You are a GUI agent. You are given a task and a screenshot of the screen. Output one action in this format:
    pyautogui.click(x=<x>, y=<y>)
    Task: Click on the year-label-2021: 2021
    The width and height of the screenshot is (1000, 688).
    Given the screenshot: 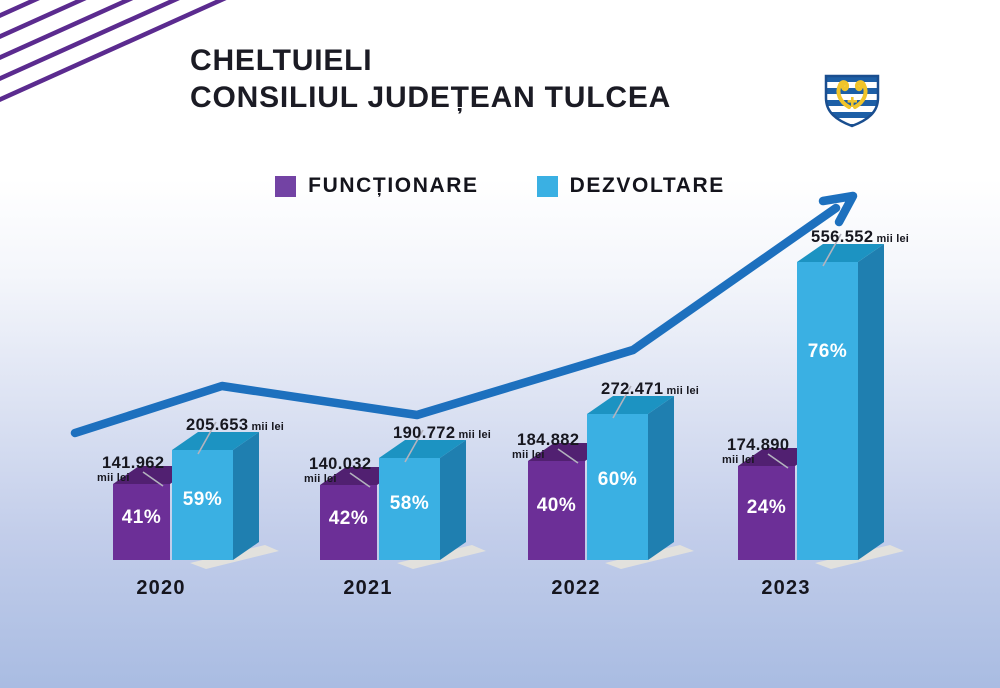 What is the action you would take?
    pyautogui.click(x=368, y=588)
    